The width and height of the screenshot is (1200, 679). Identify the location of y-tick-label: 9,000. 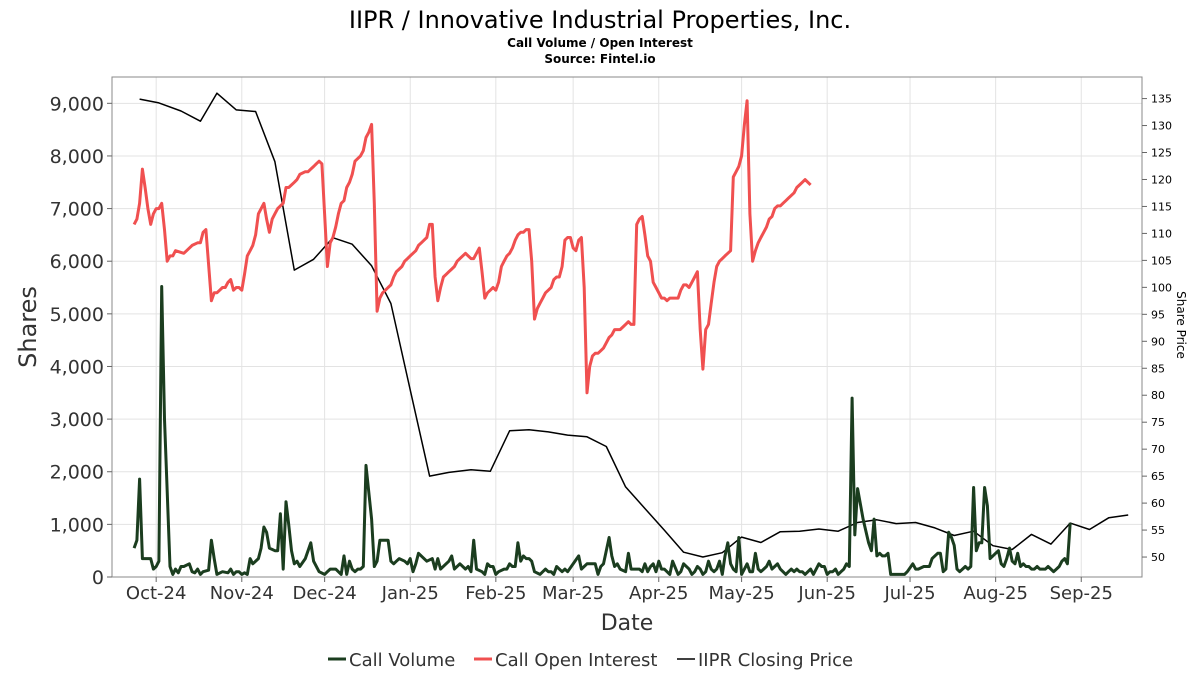
(77, 104).